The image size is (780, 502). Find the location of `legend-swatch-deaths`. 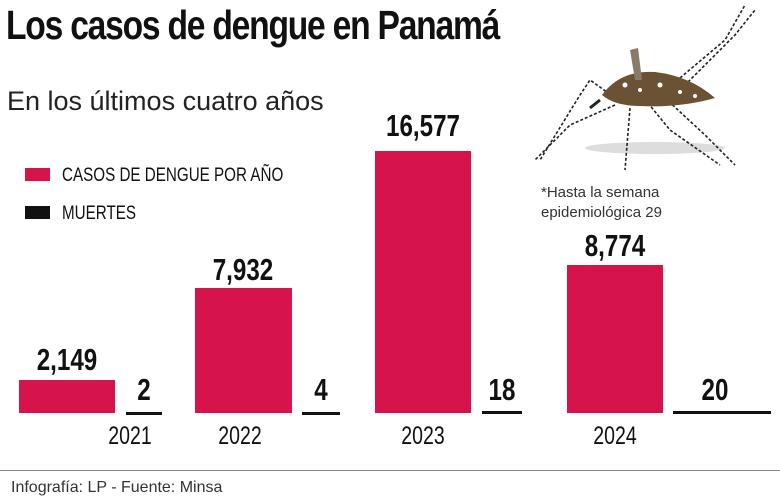

legend-swatch-deaths is located at coordinates (37, 212).